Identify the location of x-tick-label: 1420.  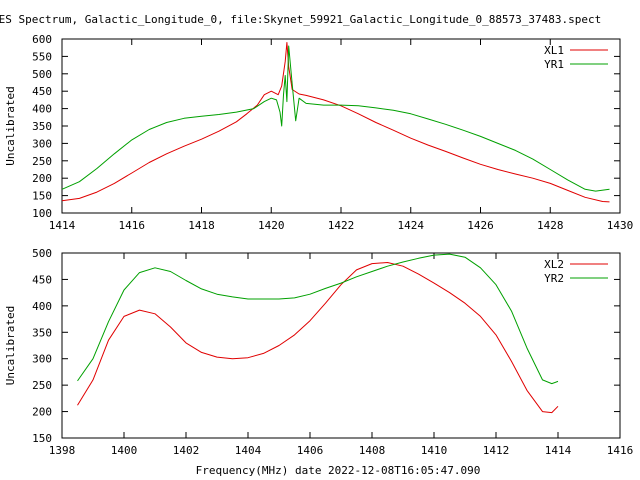
(271, 225).